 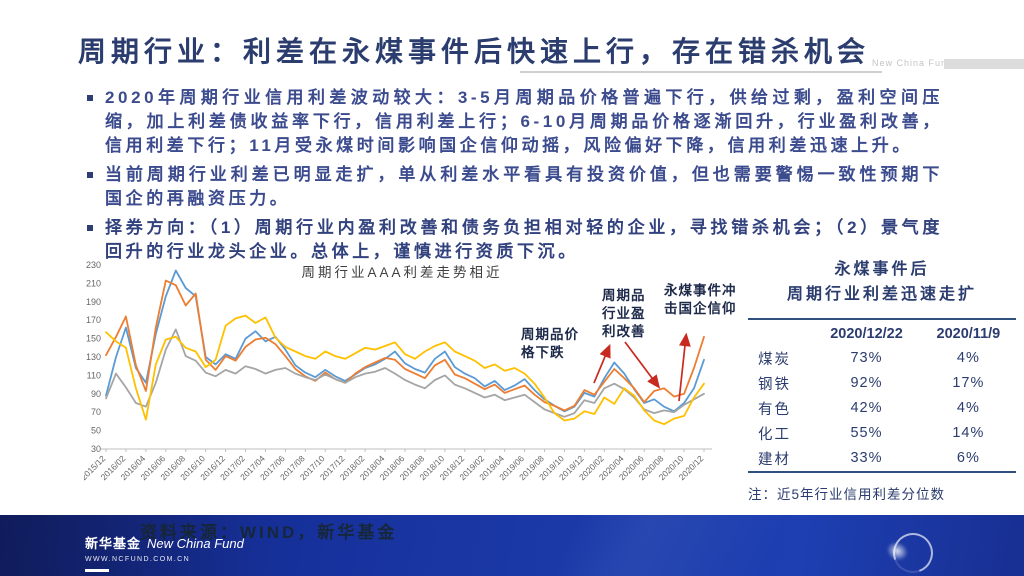 What do you see at coordinates (138, 559) in the screenshot?
I see `logo-url: WWW.NCFUND.COM.CN` at bounding box center [138, 559].